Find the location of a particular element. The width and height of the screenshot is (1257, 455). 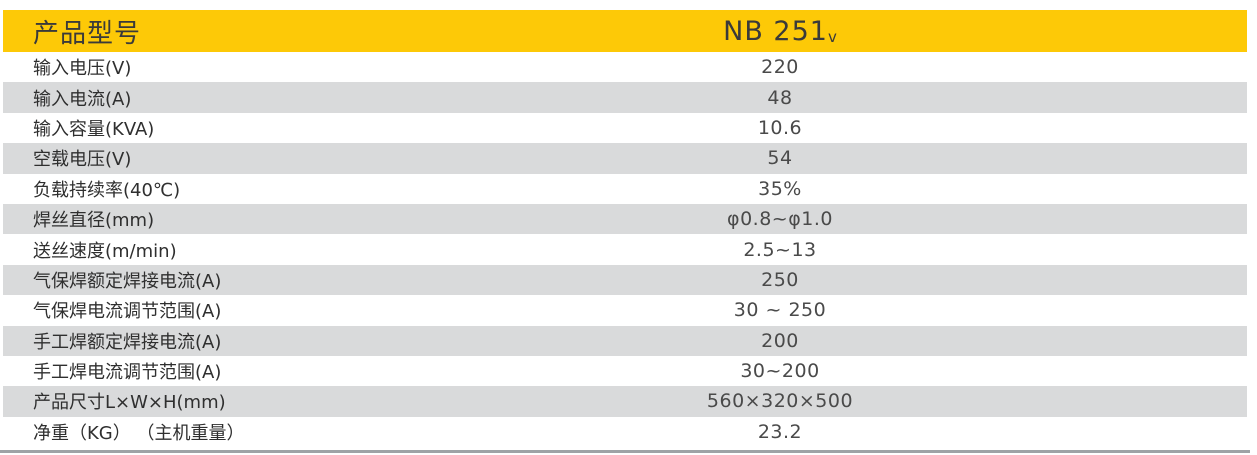

spec-label: 净重（KG） （主机重量） is located at coordinates (139, 433).